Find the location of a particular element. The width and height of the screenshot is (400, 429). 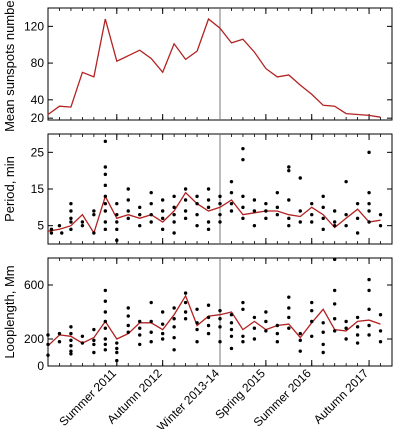

y-tick-label: 20 is located at coordinates (38, 118).